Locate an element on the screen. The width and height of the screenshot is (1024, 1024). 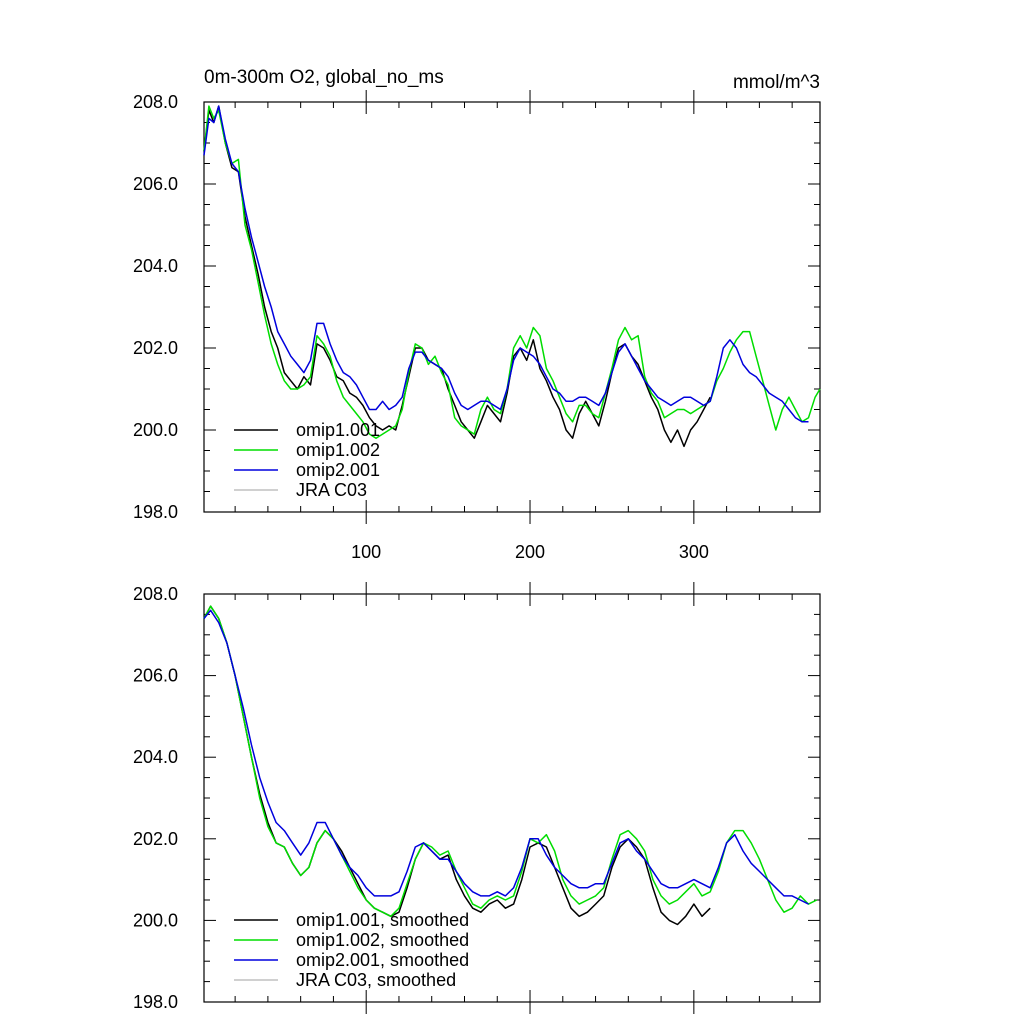
legend-label: omip1.001, smoothed is located at coordinates (382, 920).